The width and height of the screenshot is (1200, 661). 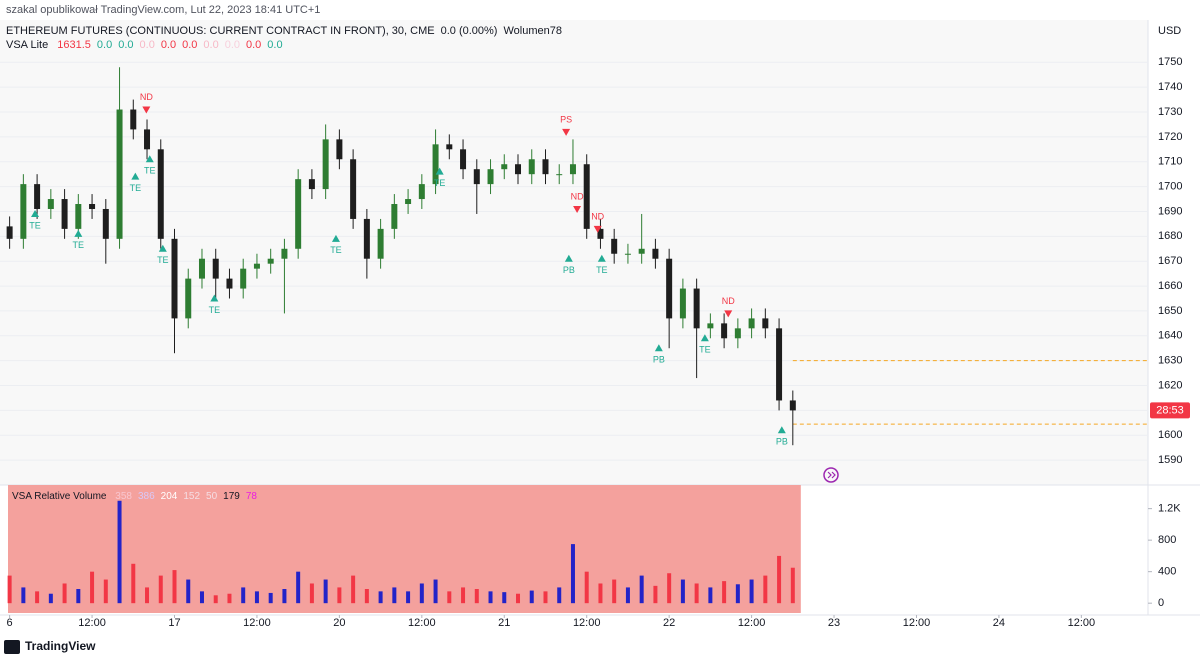 I want to click on volume-legend: VSA Relative Volume 358 386 204 152 50 179 78, so click(x=137, y=496).